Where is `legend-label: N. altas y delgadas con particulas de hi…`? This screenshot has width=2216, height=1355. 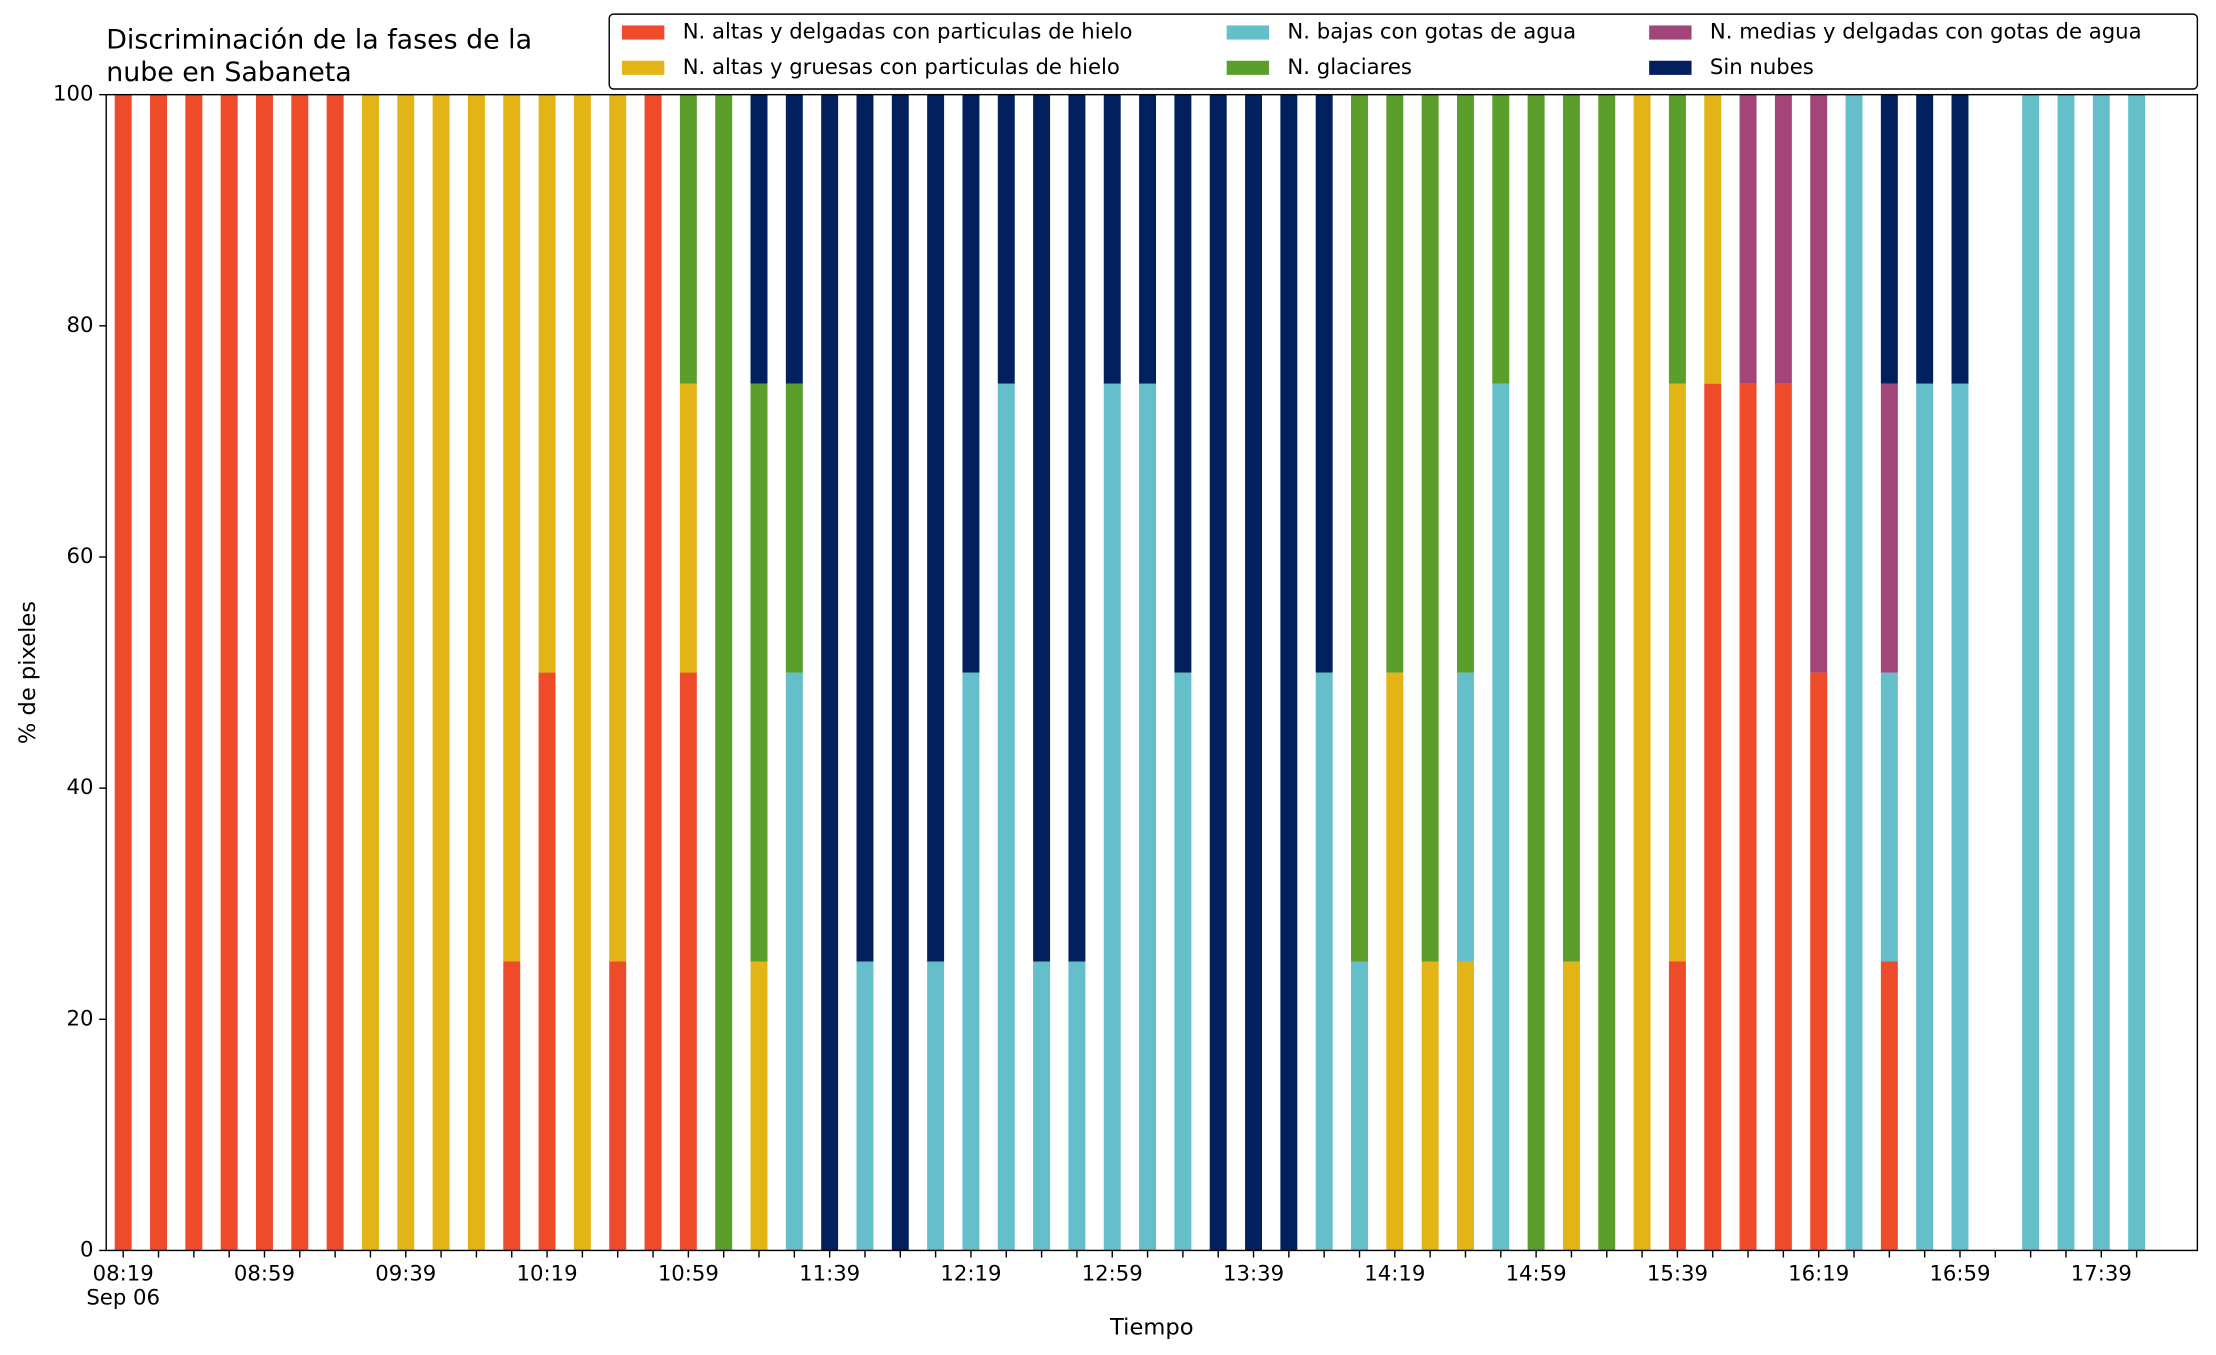
legend-label: N. altas y delgadas con particulas de hi… is located at coordinates (908, 30).